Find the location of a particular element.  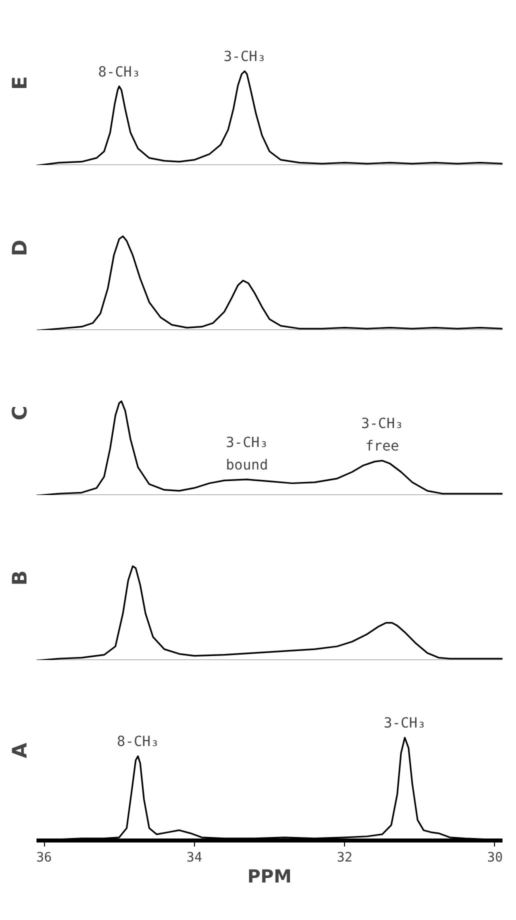

y-axis-title: E is located at coordinates (20, 83).